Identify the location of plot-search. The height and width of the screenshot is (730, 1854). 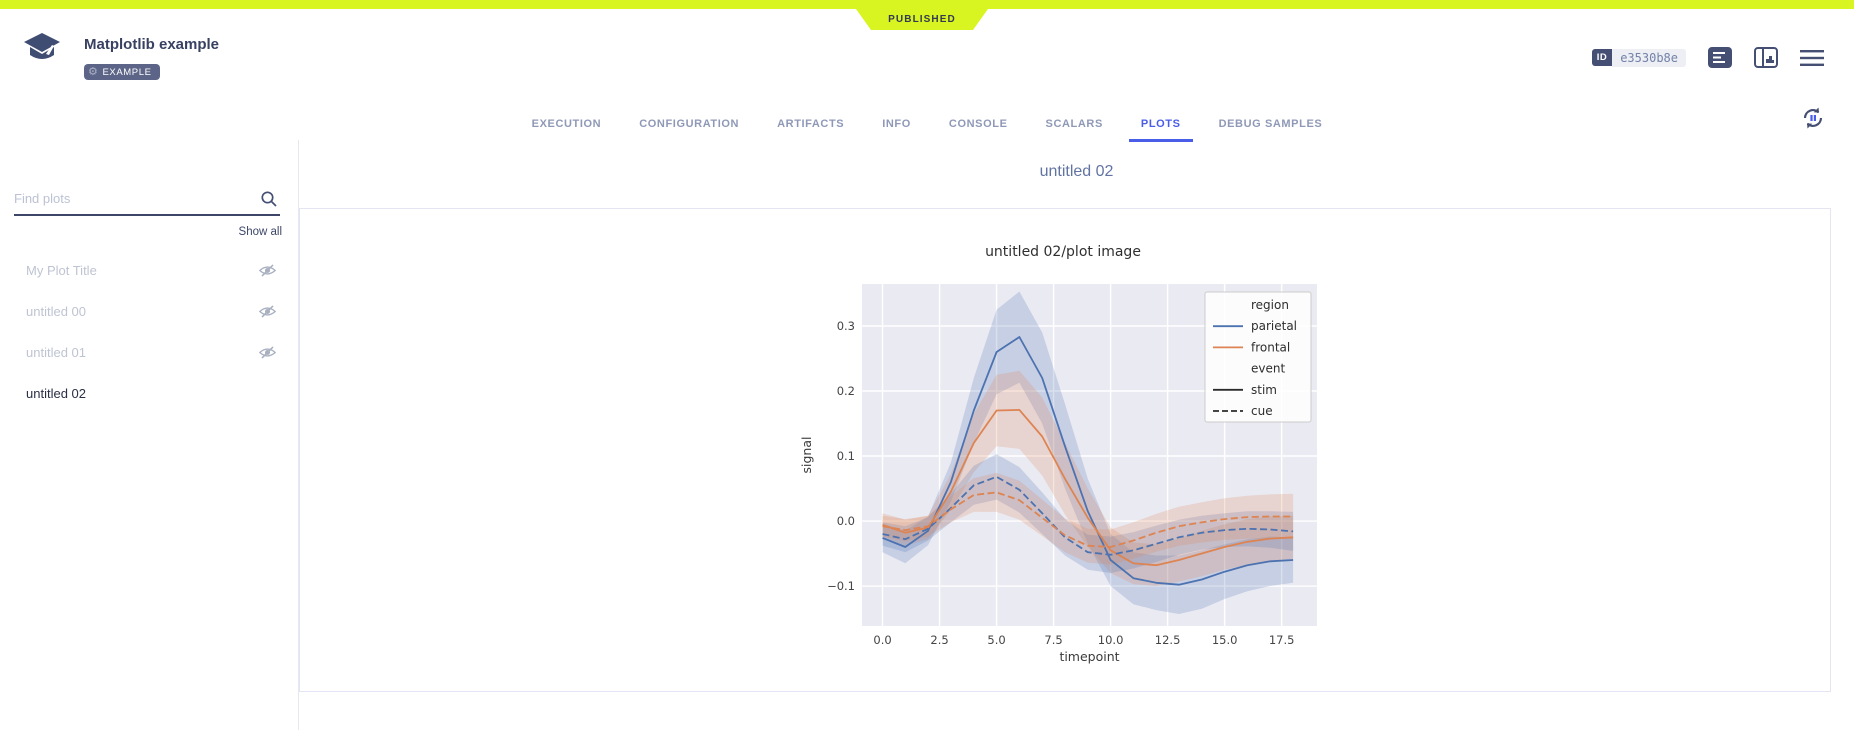
(147, 203).